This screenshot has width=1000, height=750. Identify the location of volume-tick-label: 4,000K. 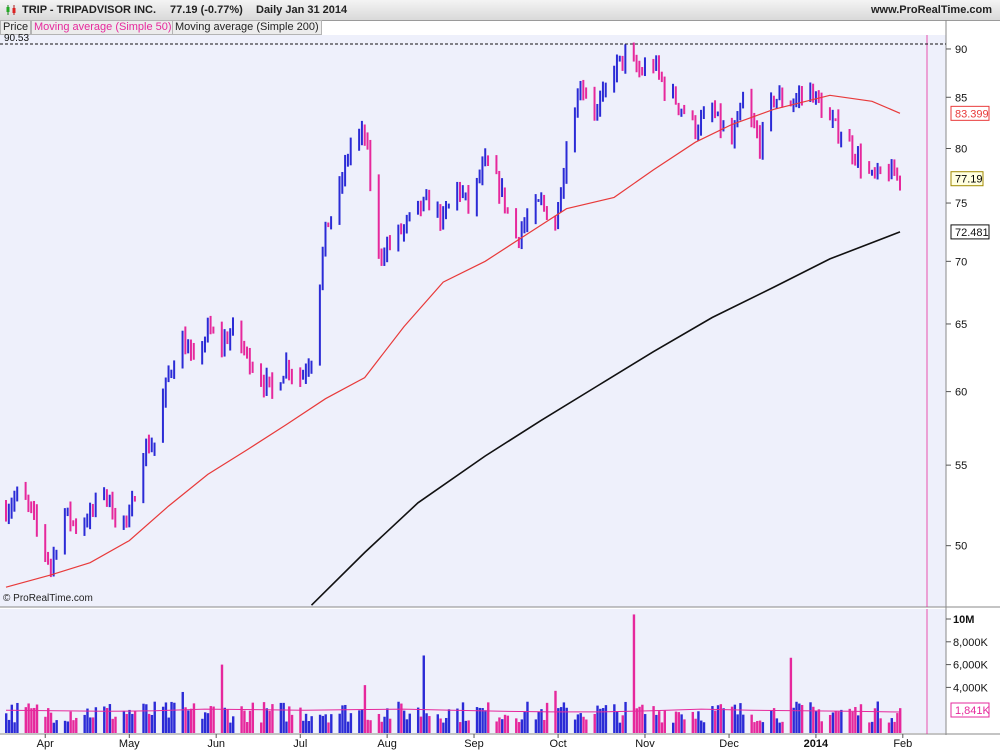
(971, 688).